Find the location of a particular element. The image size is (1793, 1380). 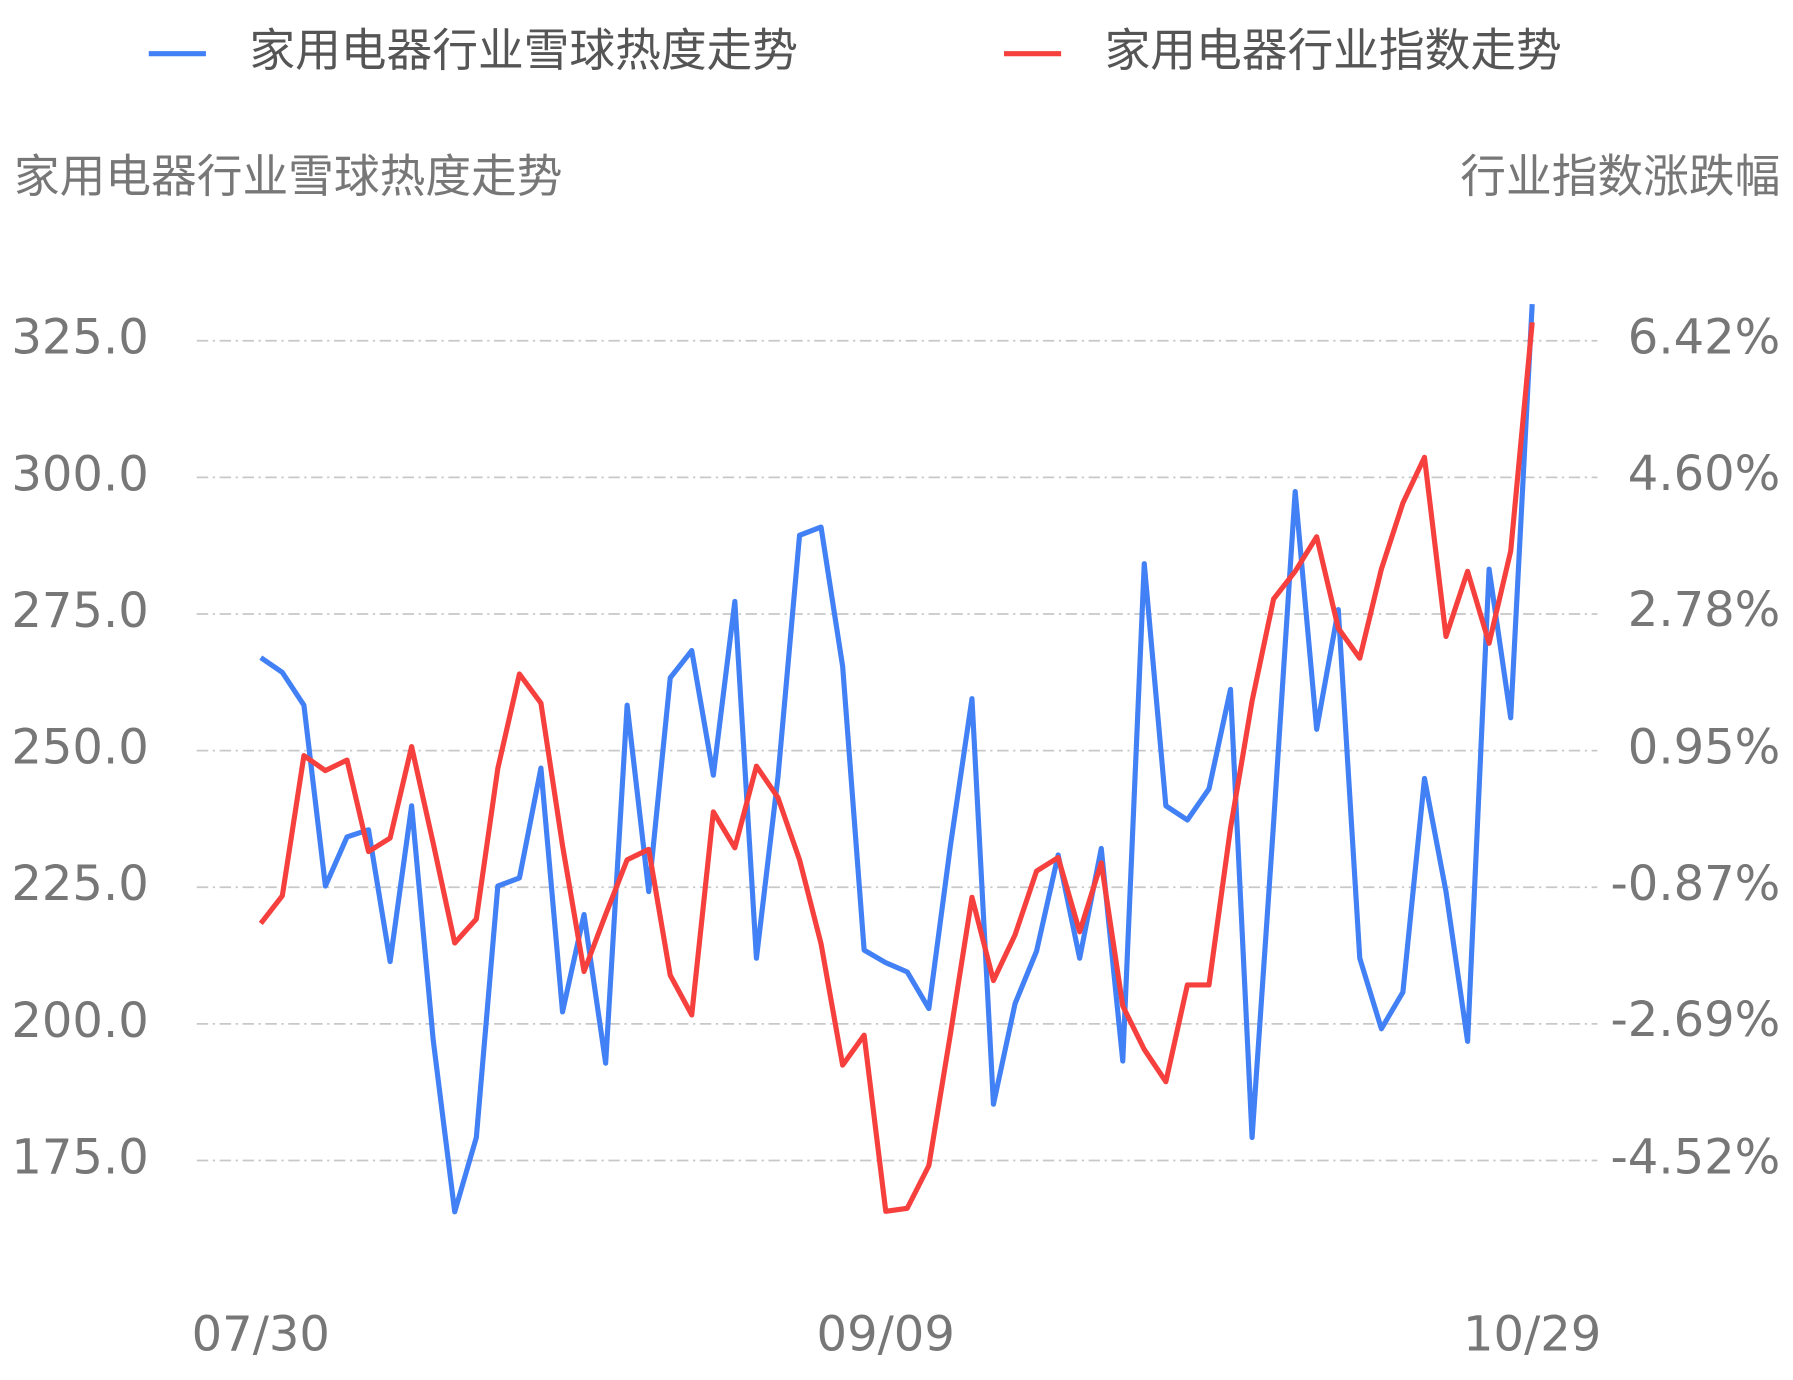

y-tick-label: 175.0 is located at coordinates (79, 1157).